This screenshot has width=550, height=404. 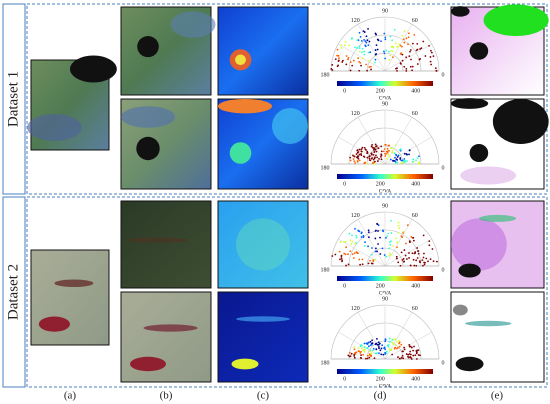 I want to click on image-c, so click(x=263, y=337).